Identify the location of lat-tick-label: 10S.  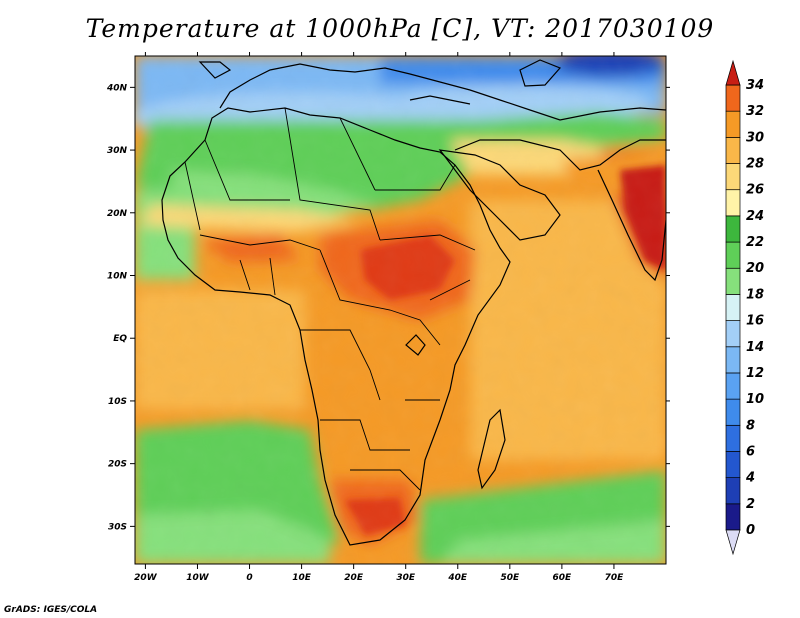
(117, 402).